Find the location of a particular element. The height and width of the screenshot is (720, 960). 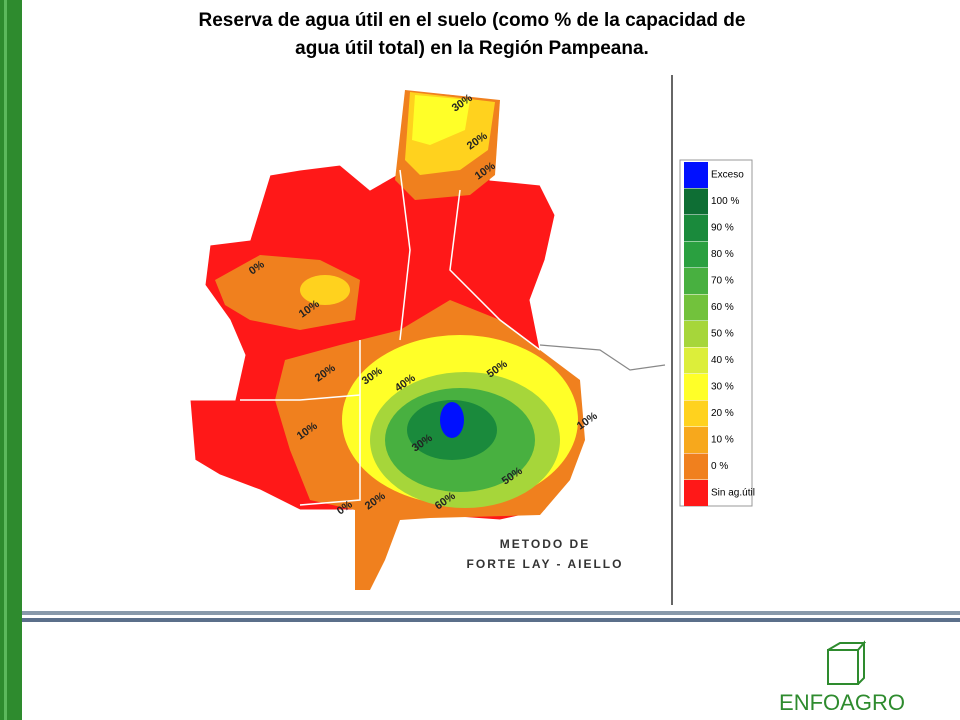

legend-label: 70 % is located at coordinates (722, 281).